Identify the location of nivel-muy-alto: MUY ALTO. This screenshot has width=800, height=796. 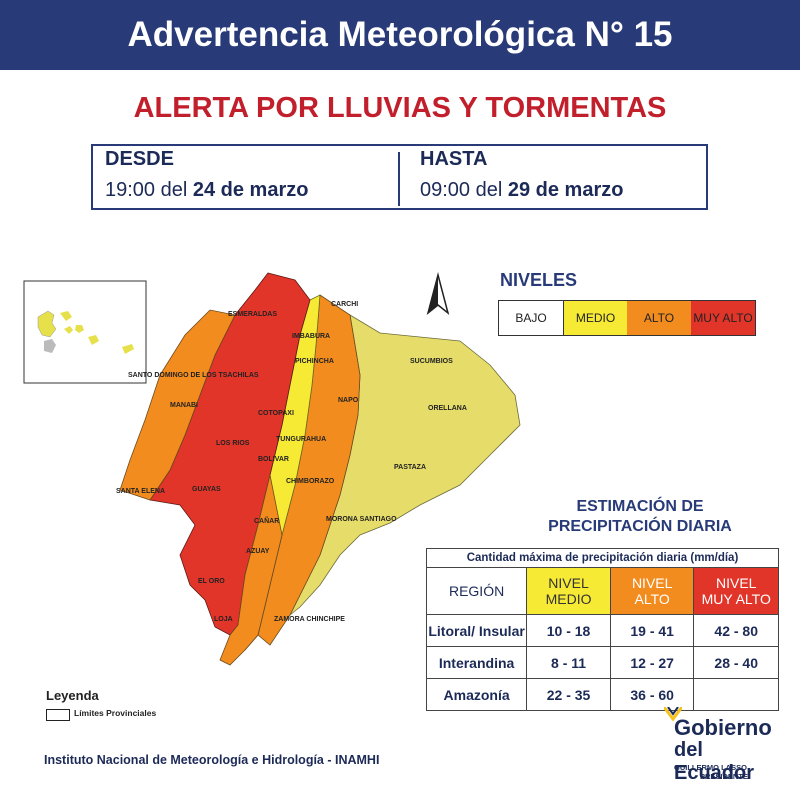
(723, 318).